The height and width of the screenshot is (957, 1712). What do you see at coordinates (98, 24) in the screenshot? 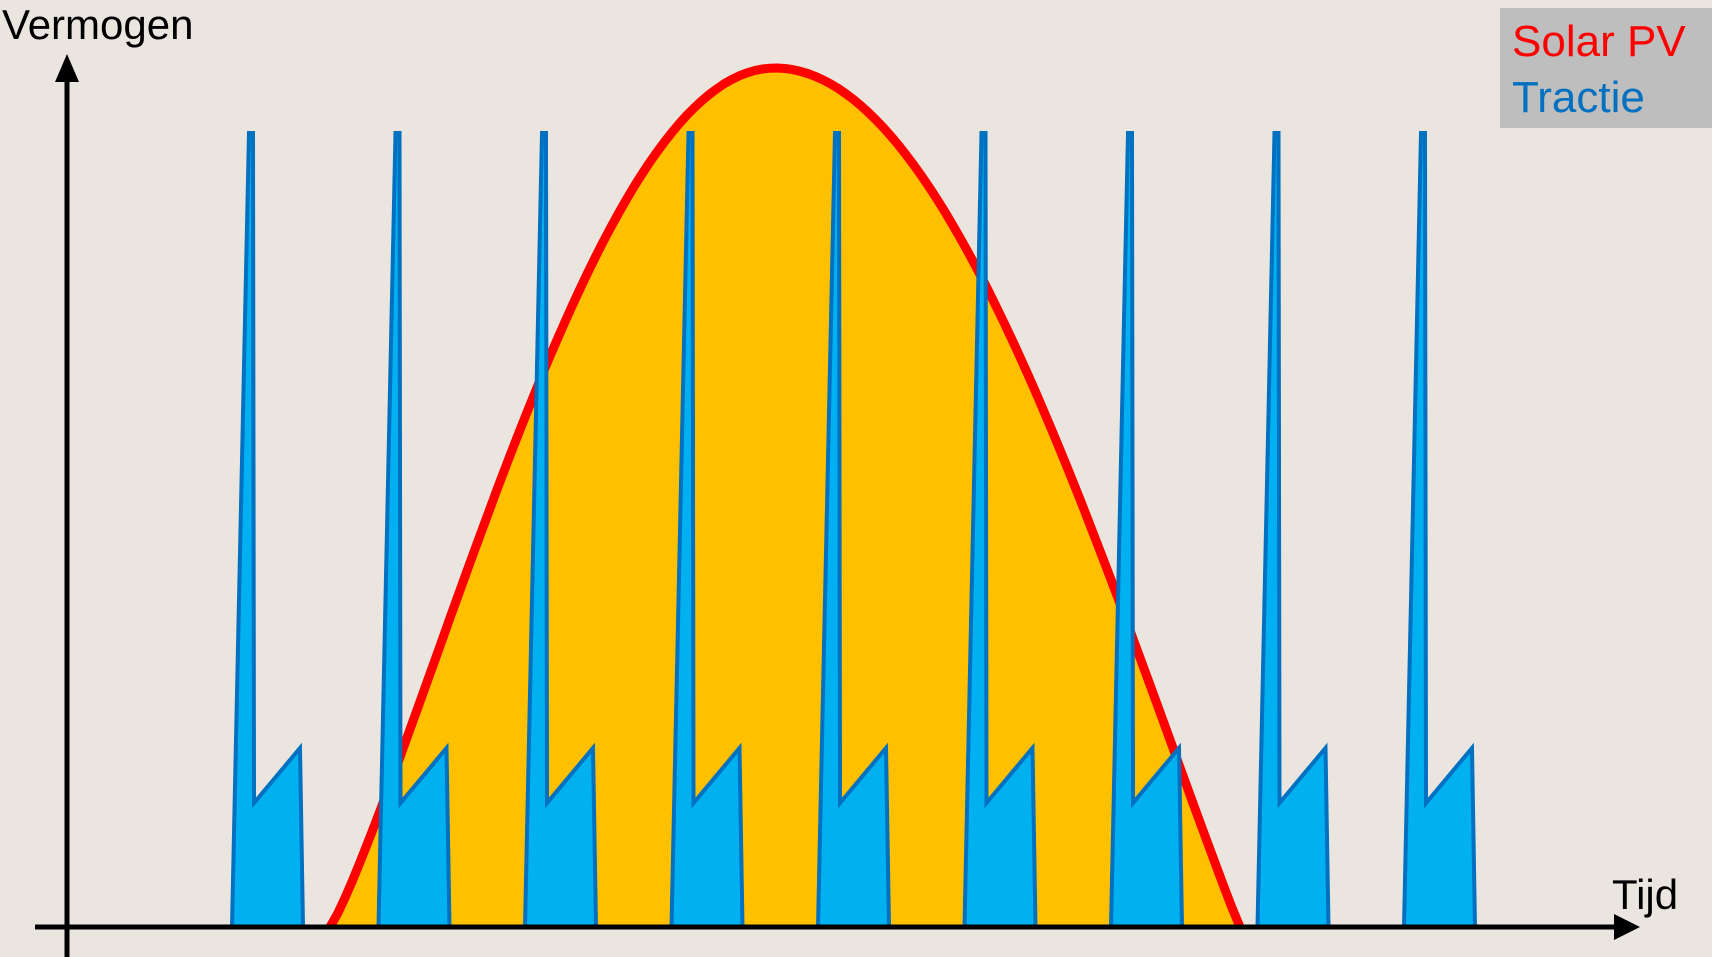
I see `y-axis-label: Vermogen` at bounding box center [98, 24].